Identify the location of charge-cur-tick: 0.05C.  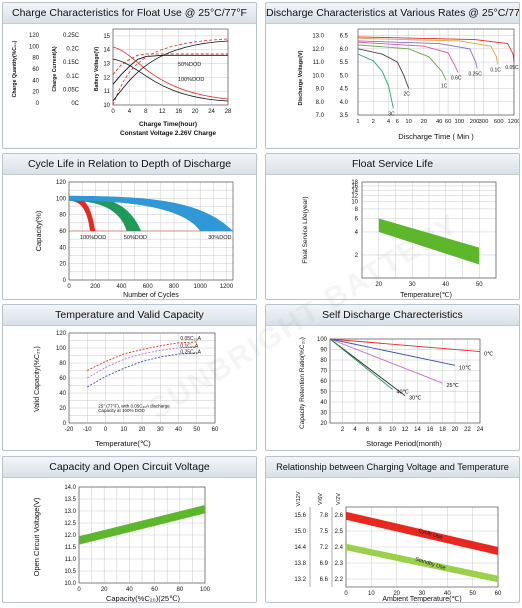
(71, 90).